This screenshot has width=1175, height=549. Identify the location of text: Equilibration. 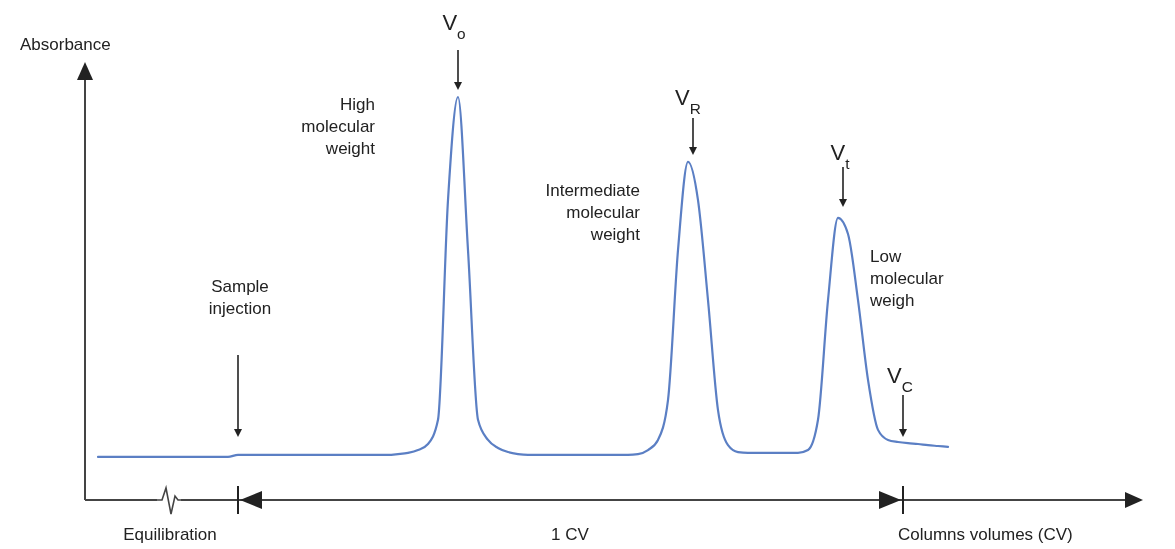
(170, 534).